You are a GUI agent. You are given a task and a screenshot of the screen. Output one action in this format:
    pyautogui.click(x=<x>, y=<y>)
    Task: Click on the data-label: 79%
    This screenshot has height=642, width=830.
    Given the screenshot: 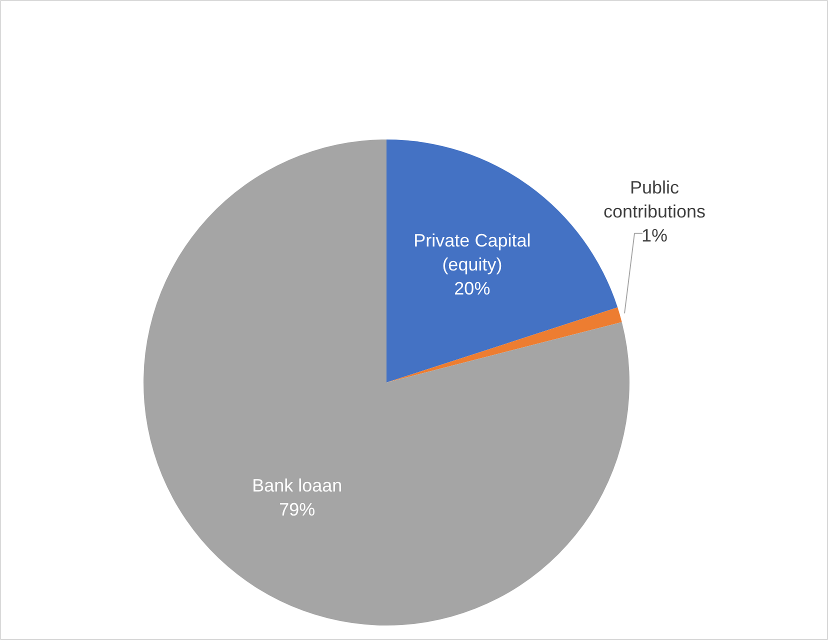 What is the action you would take?
    pyautogui.click(x=297, y=510)
    